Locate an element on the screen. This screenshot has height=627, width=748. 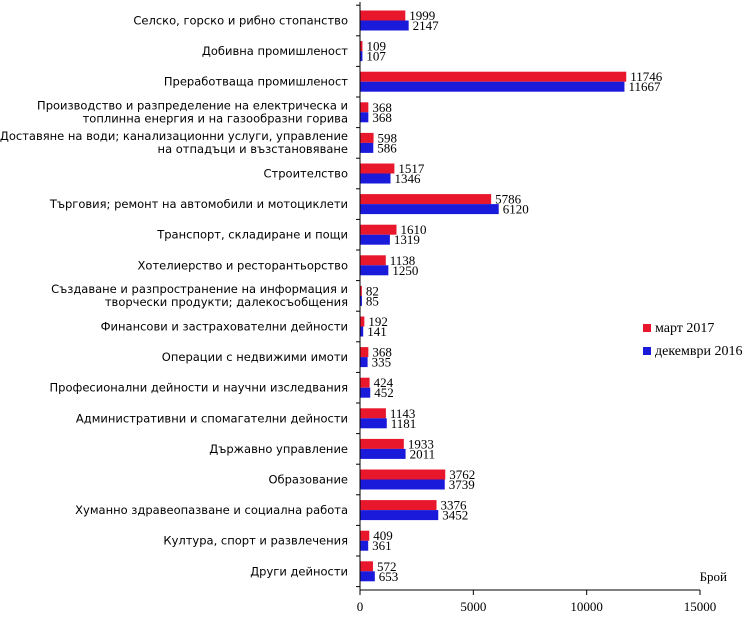
category-label-line: Селско, горско и рибно стопанство is located at coordinates (240, 21).